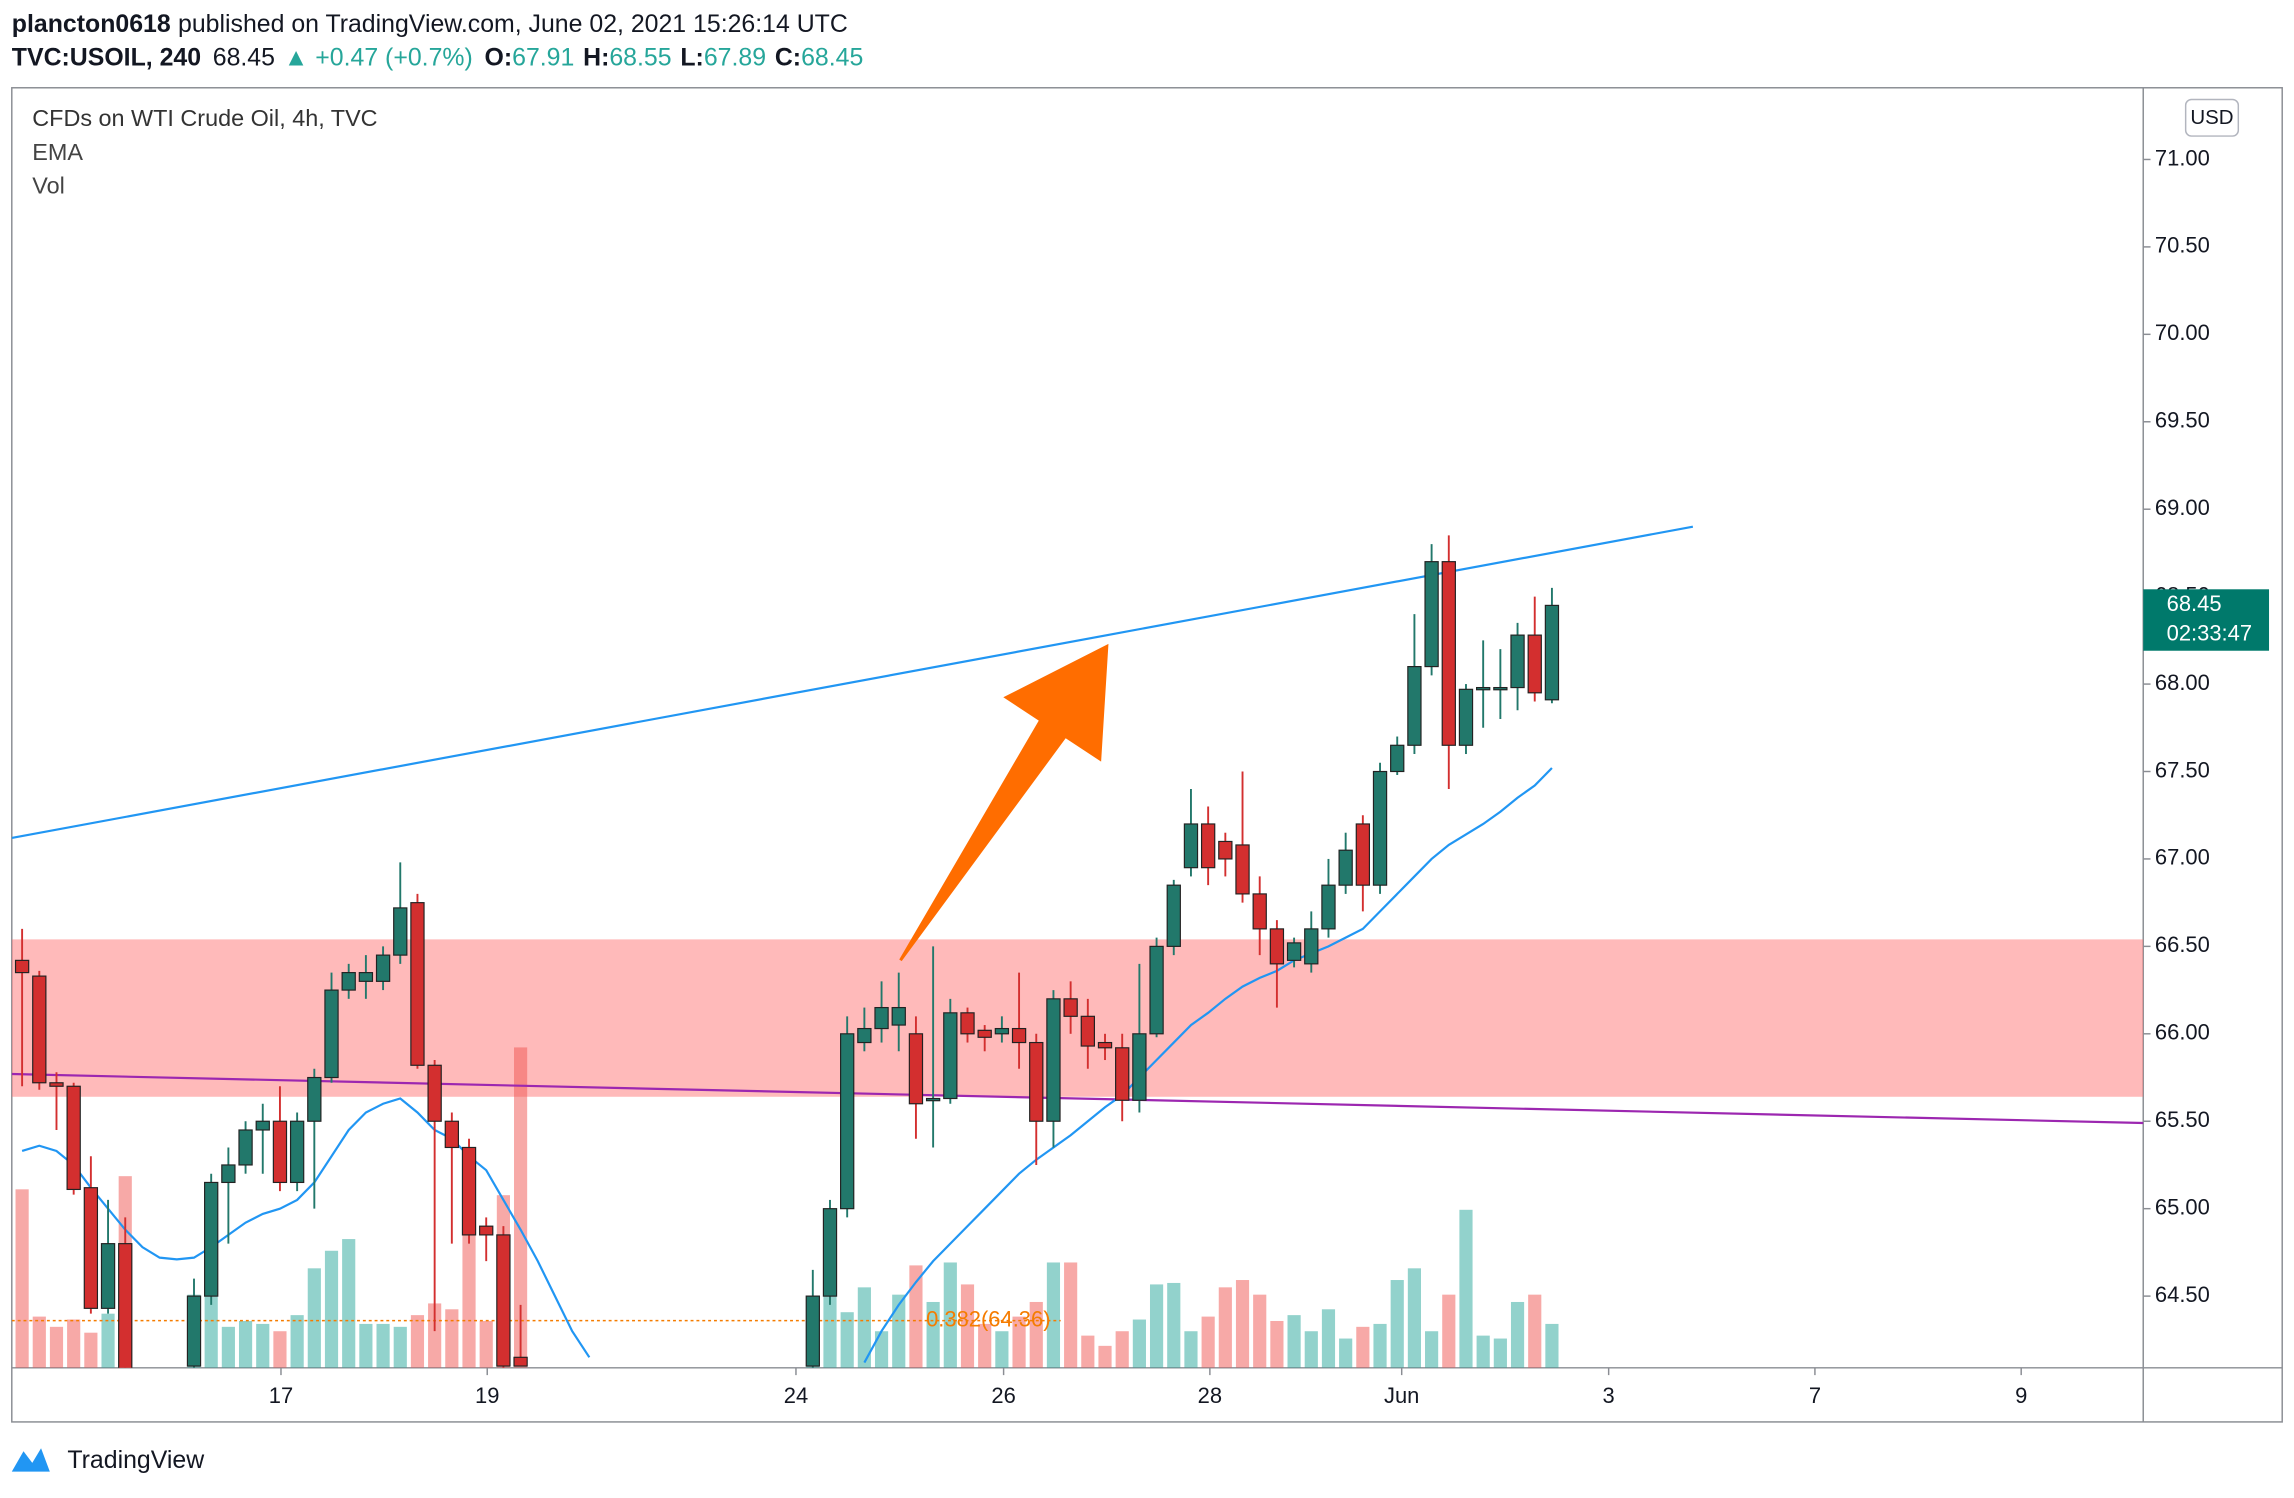  What do you see at coordinates (106, 57) in the screenshot?
I see `symbol: TVC:USOIL, 240` at bounding box center [106, 57].